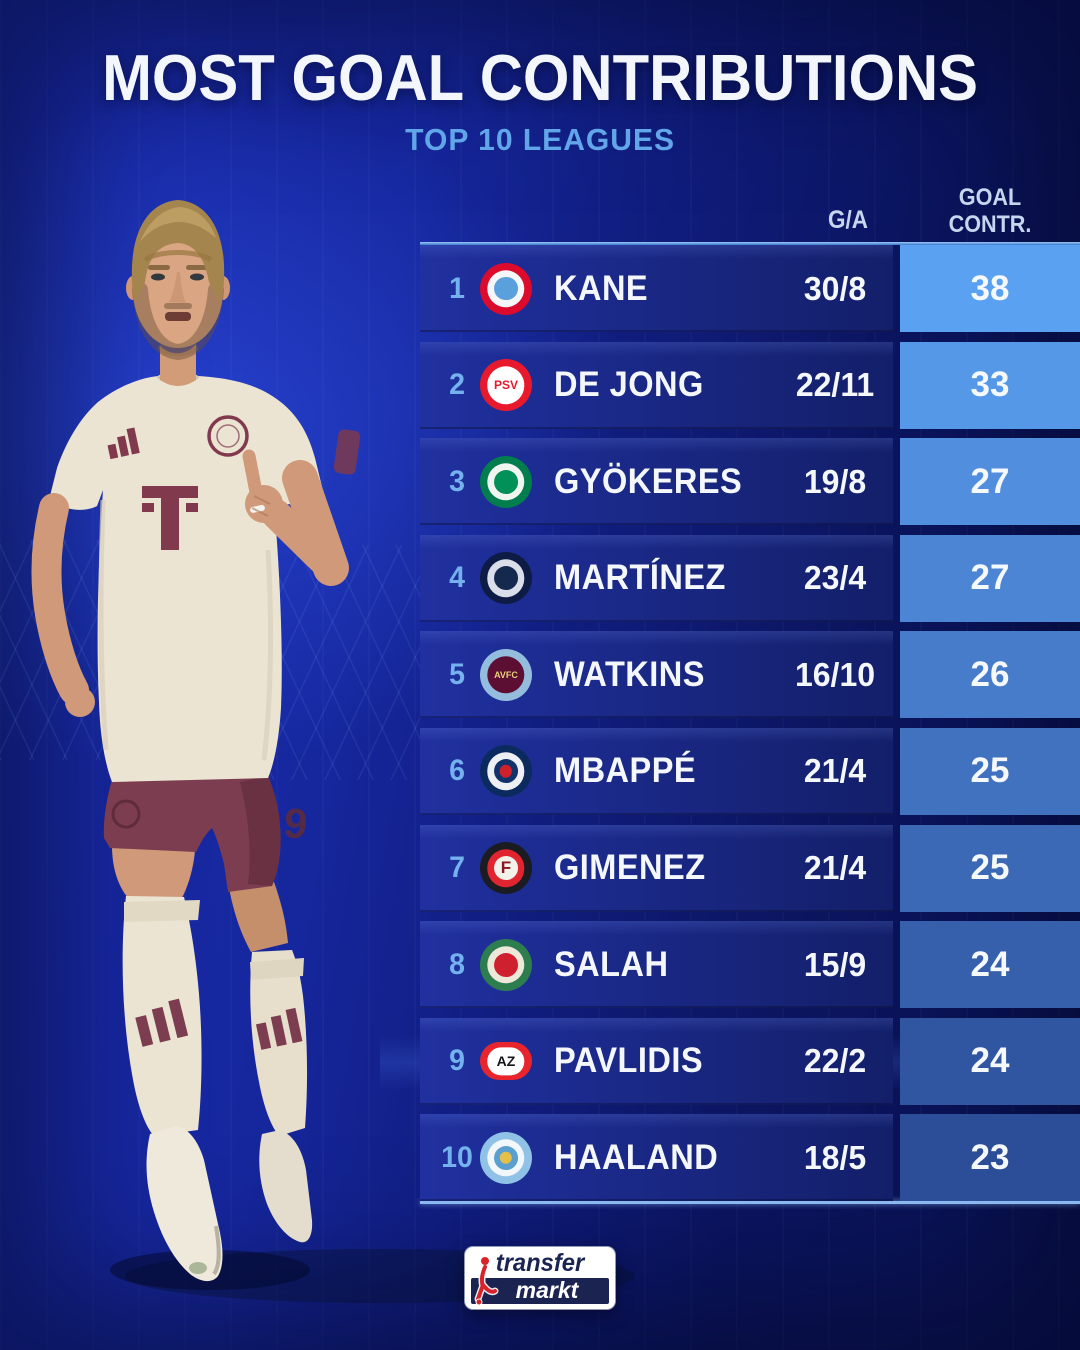  I want to click on player-name: WATKINS, so click(629, 674).